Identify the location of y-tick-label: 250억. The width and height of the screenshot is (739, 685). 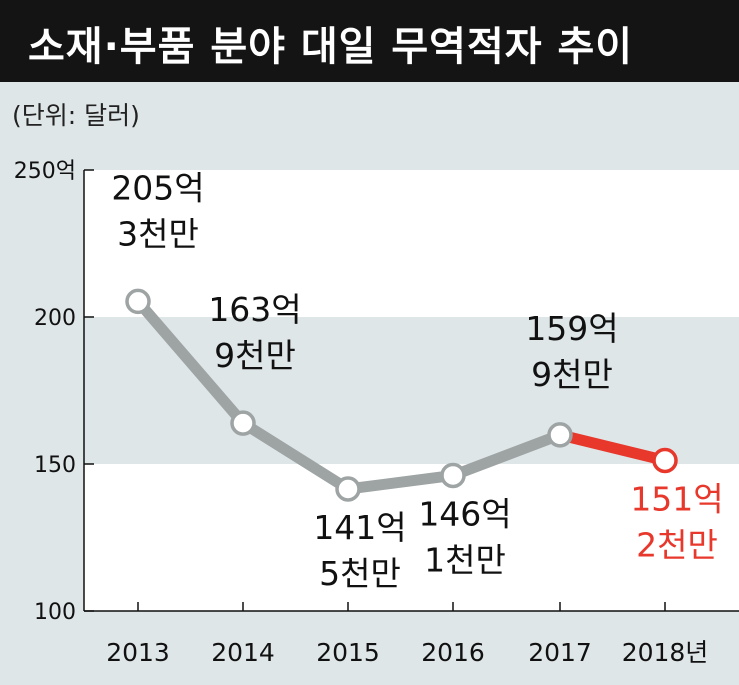
(45, 171).